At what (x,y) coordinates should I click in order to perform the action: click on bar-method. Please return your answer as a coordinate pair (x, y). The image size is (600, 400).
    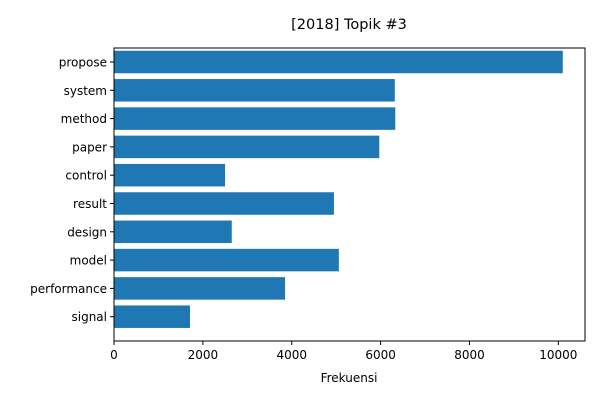
    Looking at the image, I should click on (255, 118).